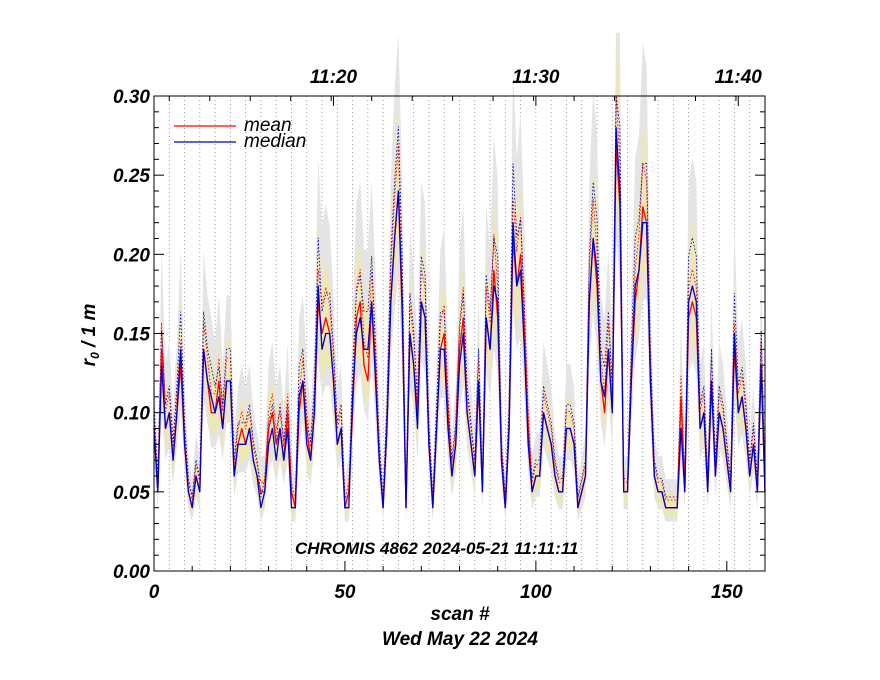  I want to click on y-tick-label: 0.10, so click(131, 414).